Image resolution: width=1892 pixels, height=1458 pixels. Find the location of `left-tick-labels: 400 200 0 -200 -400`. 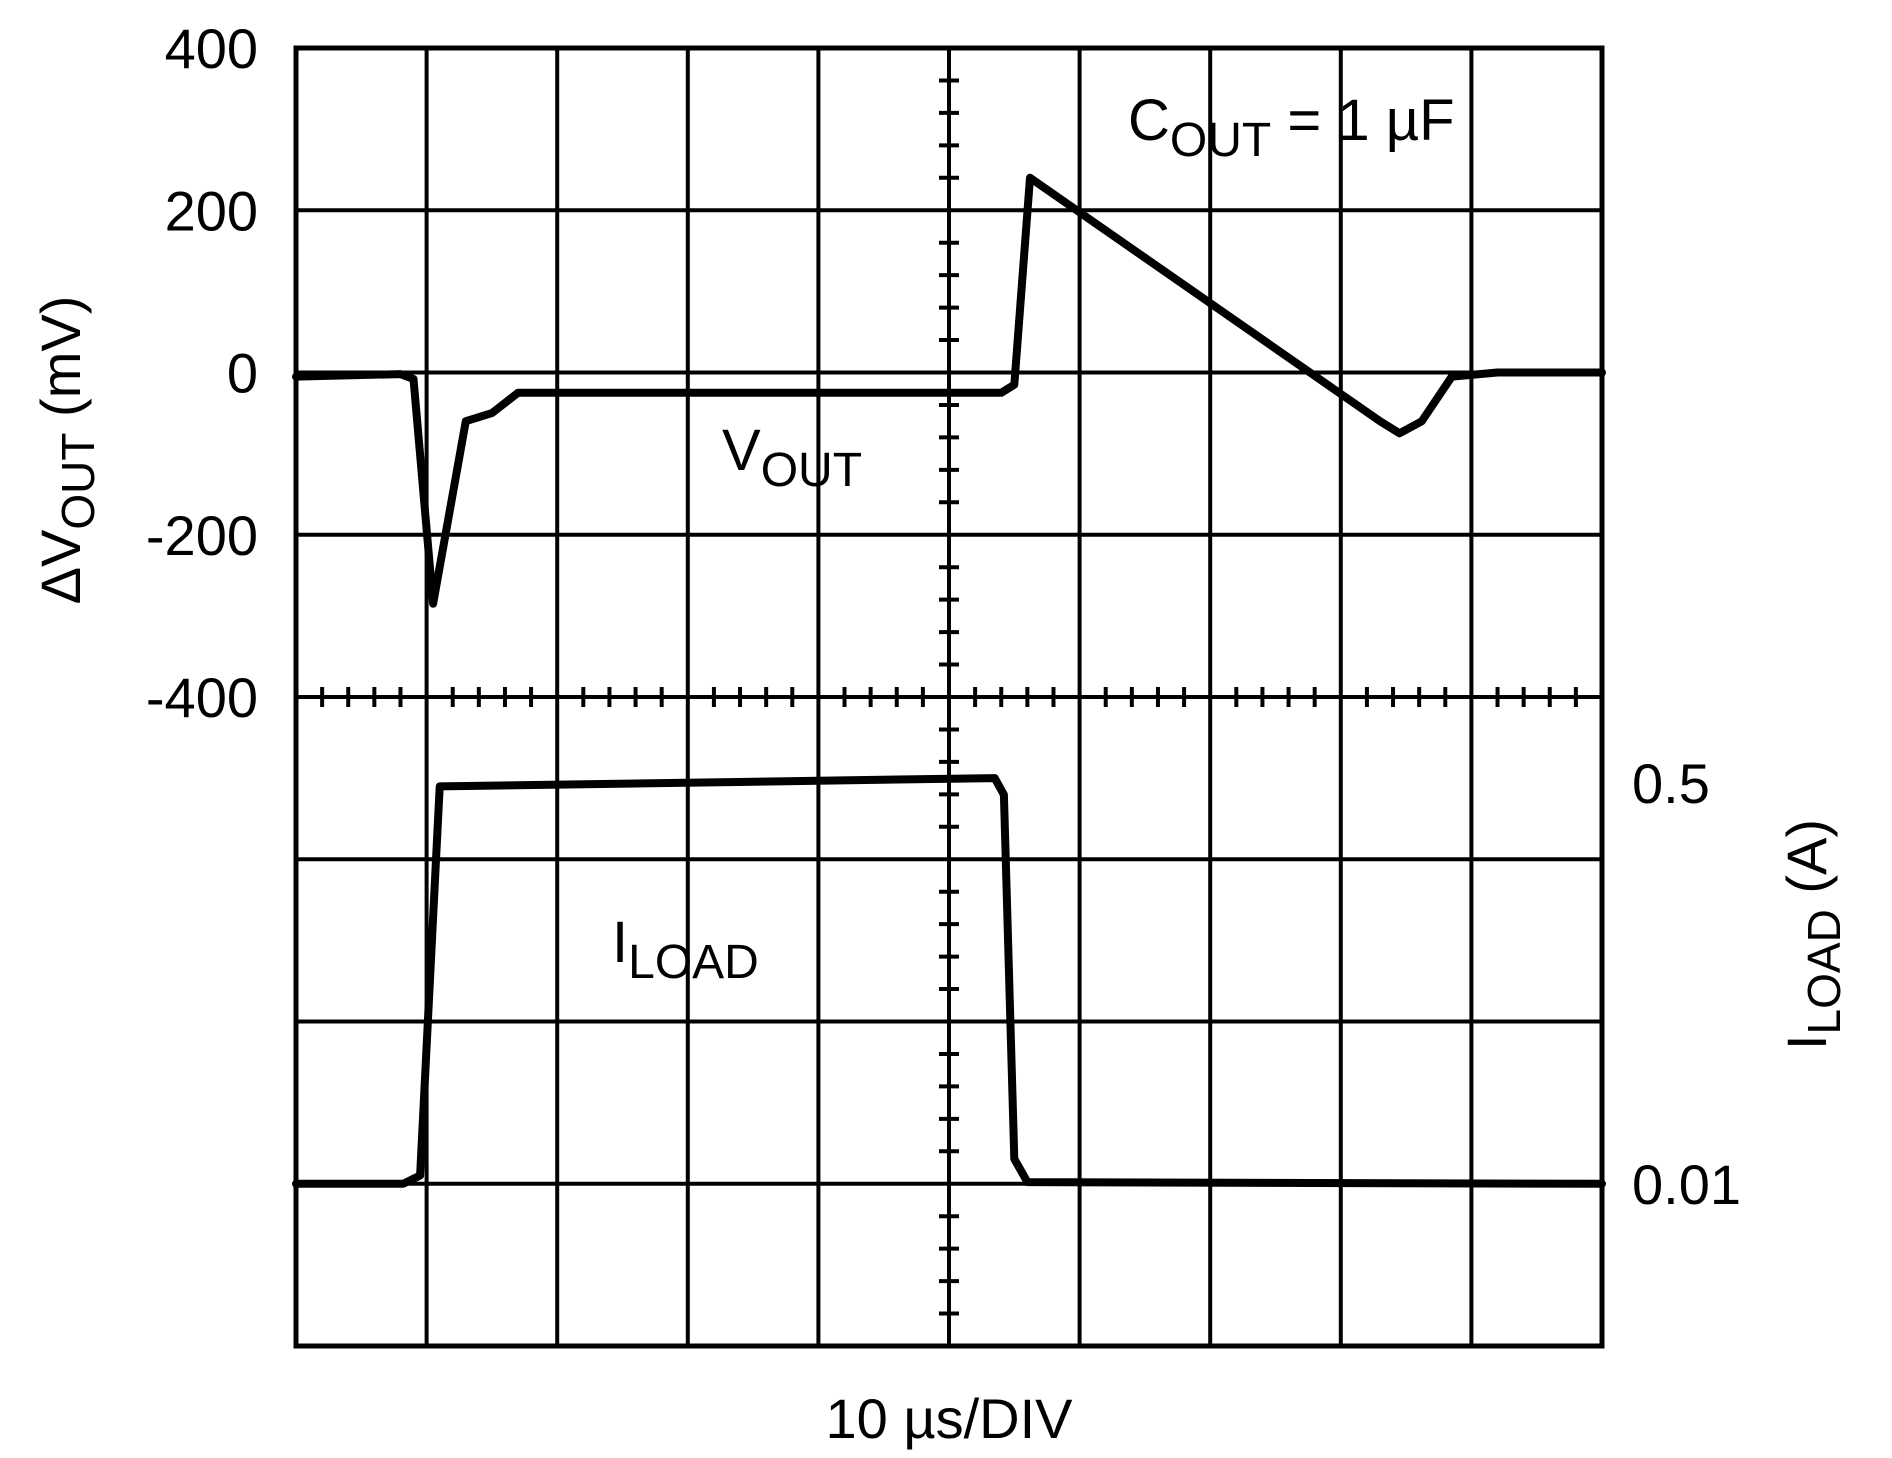

left-tick-labels: 400 200 0 -200 -400 is located at coordinates (202, 373).